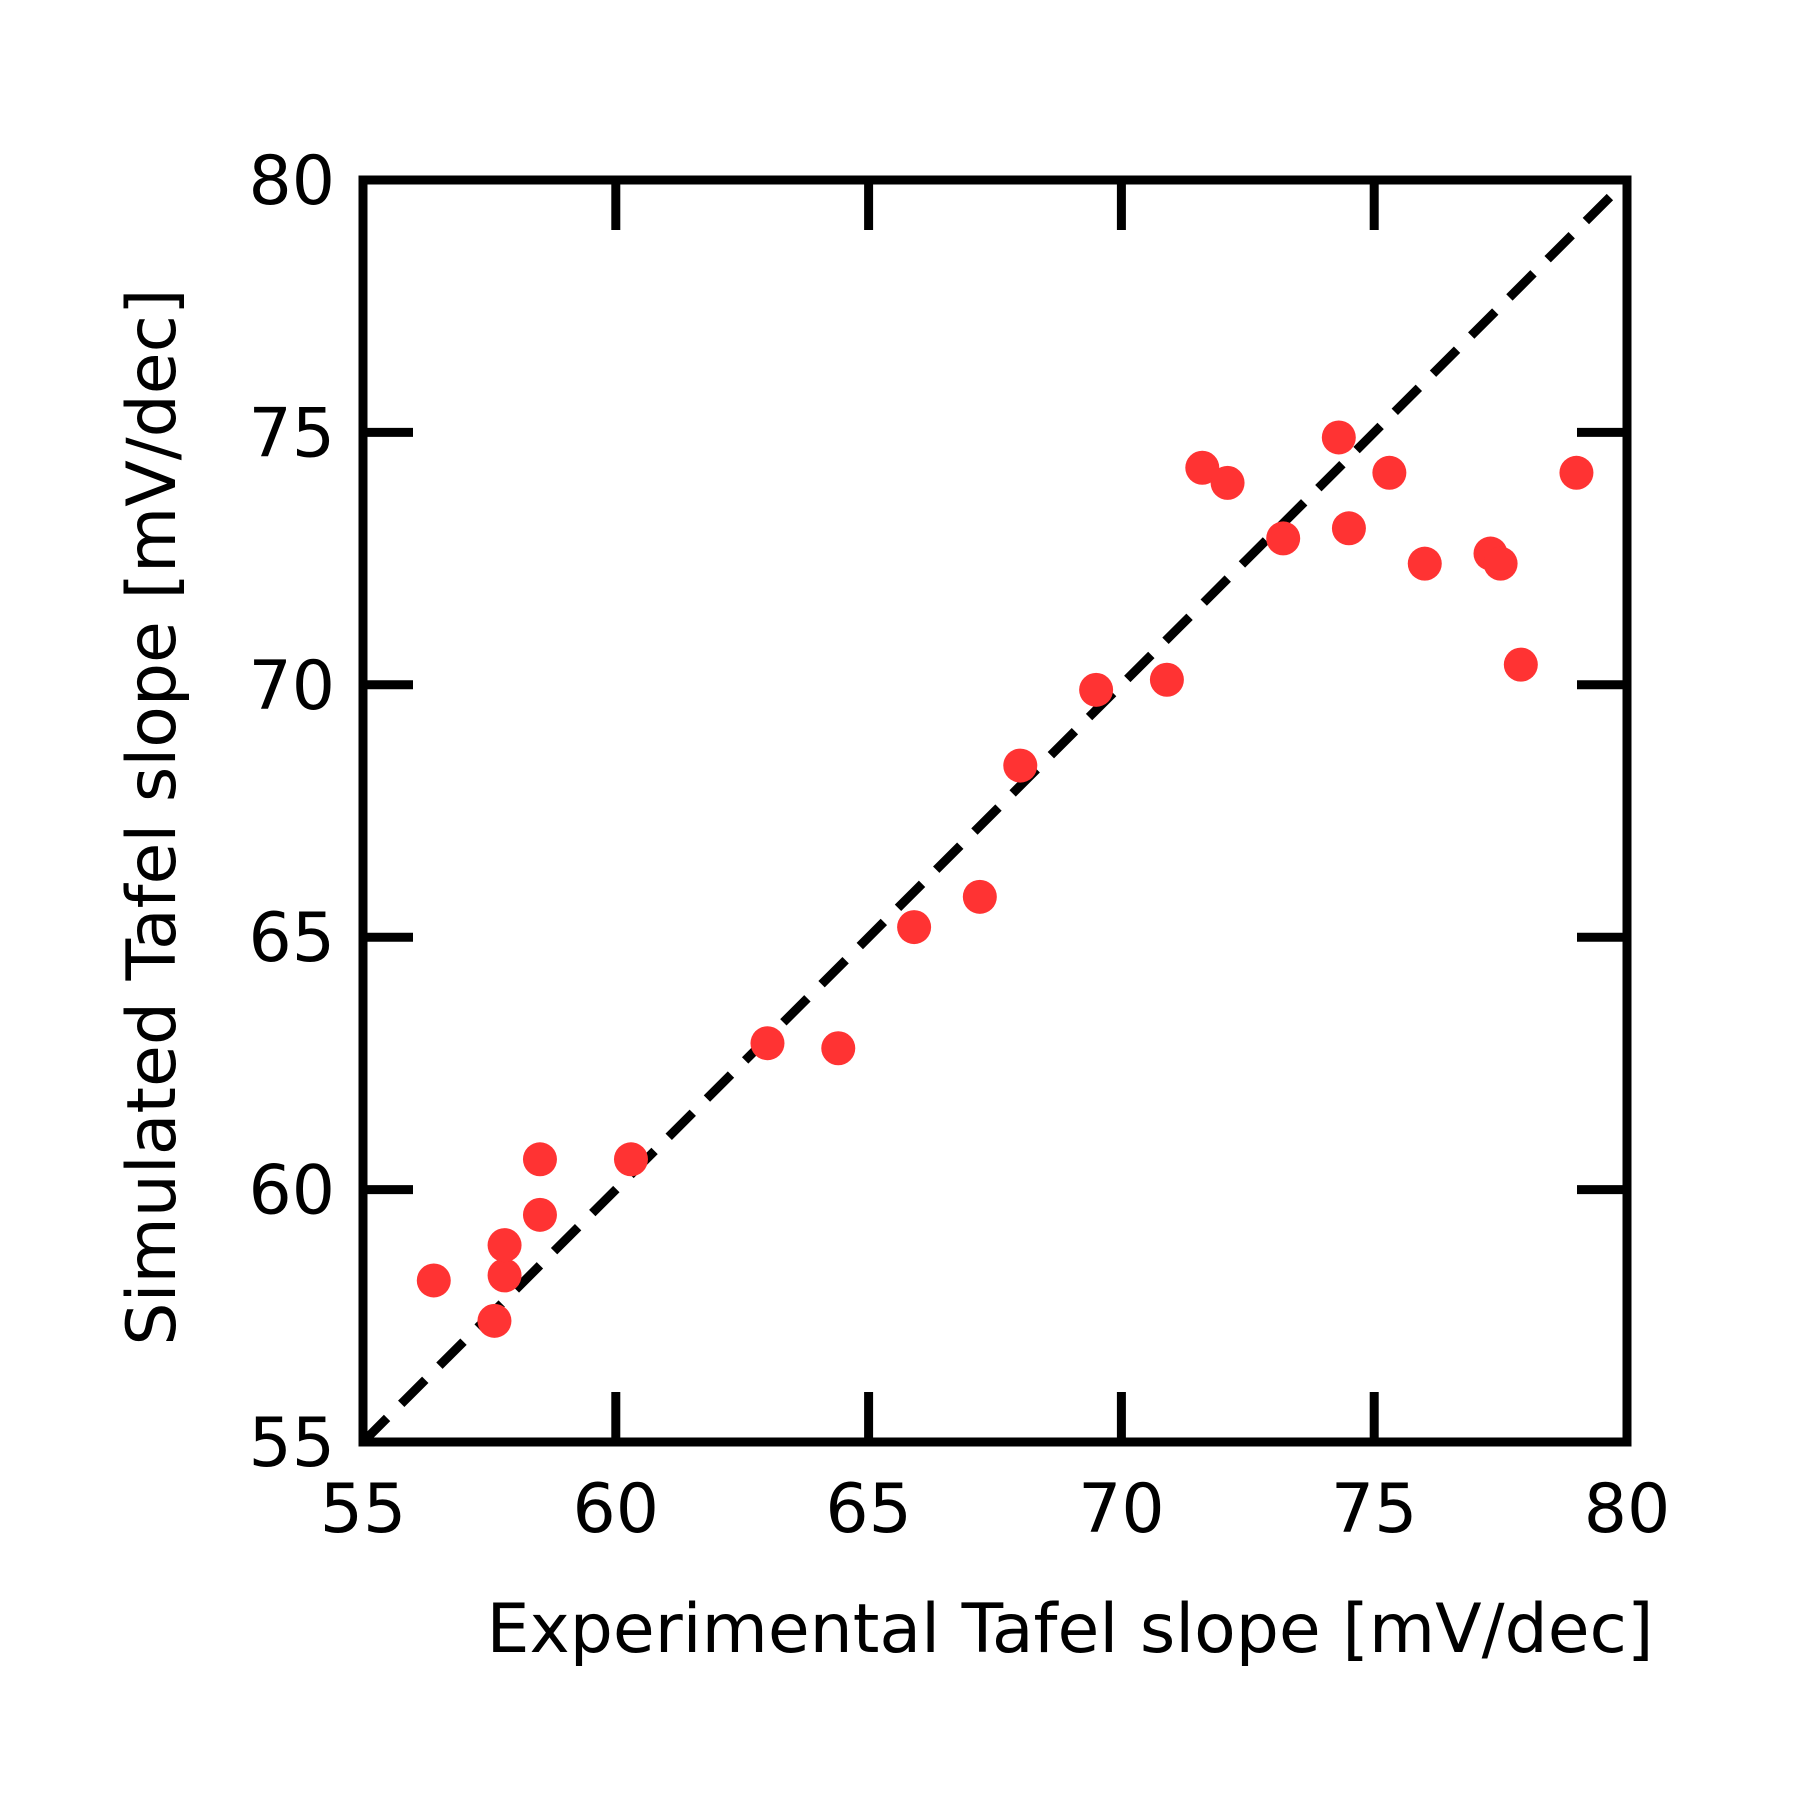 The width and height of the screenshot is (1800, 1805). Describe the element at coordinates (363, 1509) in the screenshot. I see `x-tick-label-55: 55` at that location.